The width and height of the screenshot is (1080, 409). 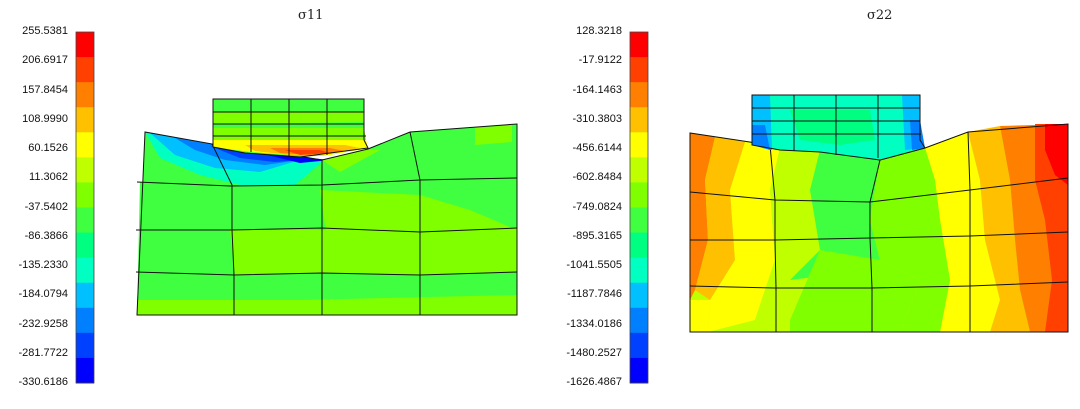 I want to click on plot-title: σ11, so click(x=311, y=15).